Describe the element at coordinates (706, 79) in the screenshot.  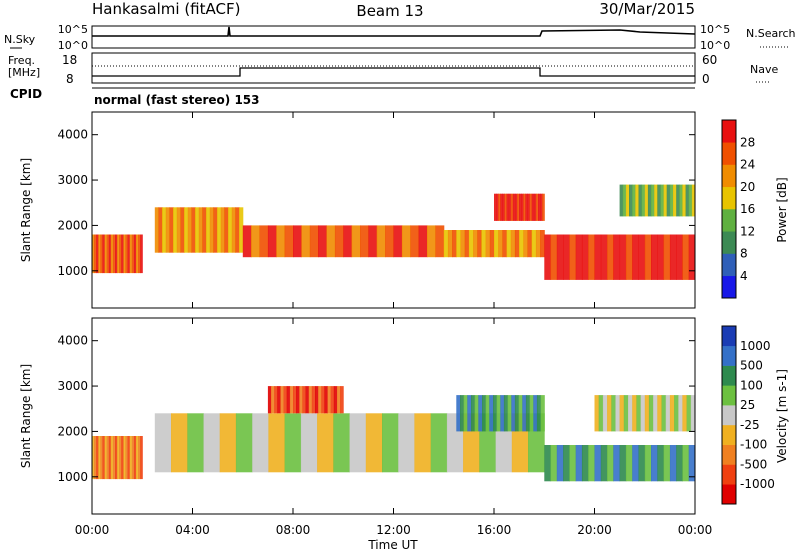
I see `nave-tick-bottom: 0` at that location.